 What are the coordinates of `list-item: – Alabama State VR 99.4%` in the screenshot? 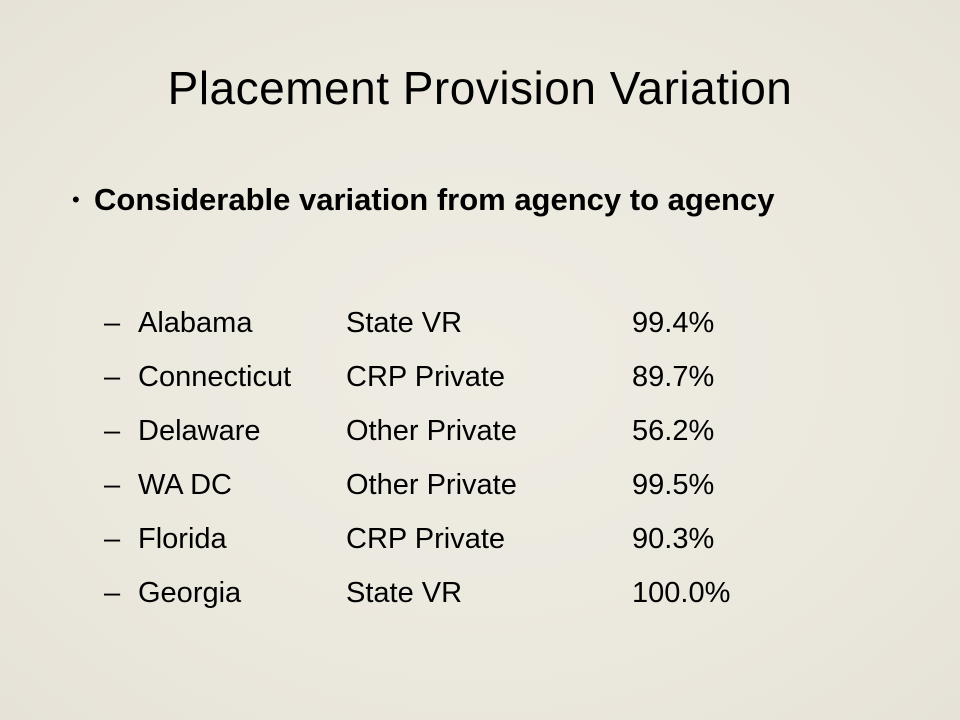 It's located at (464, 323).